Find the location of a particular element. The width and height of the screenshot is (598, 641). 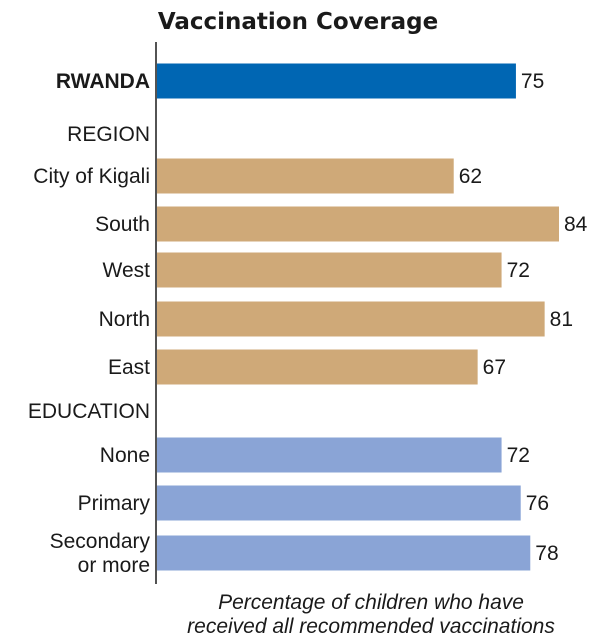

category-label-secondary-or-more: Secondary is located at coordinates (100, 541).